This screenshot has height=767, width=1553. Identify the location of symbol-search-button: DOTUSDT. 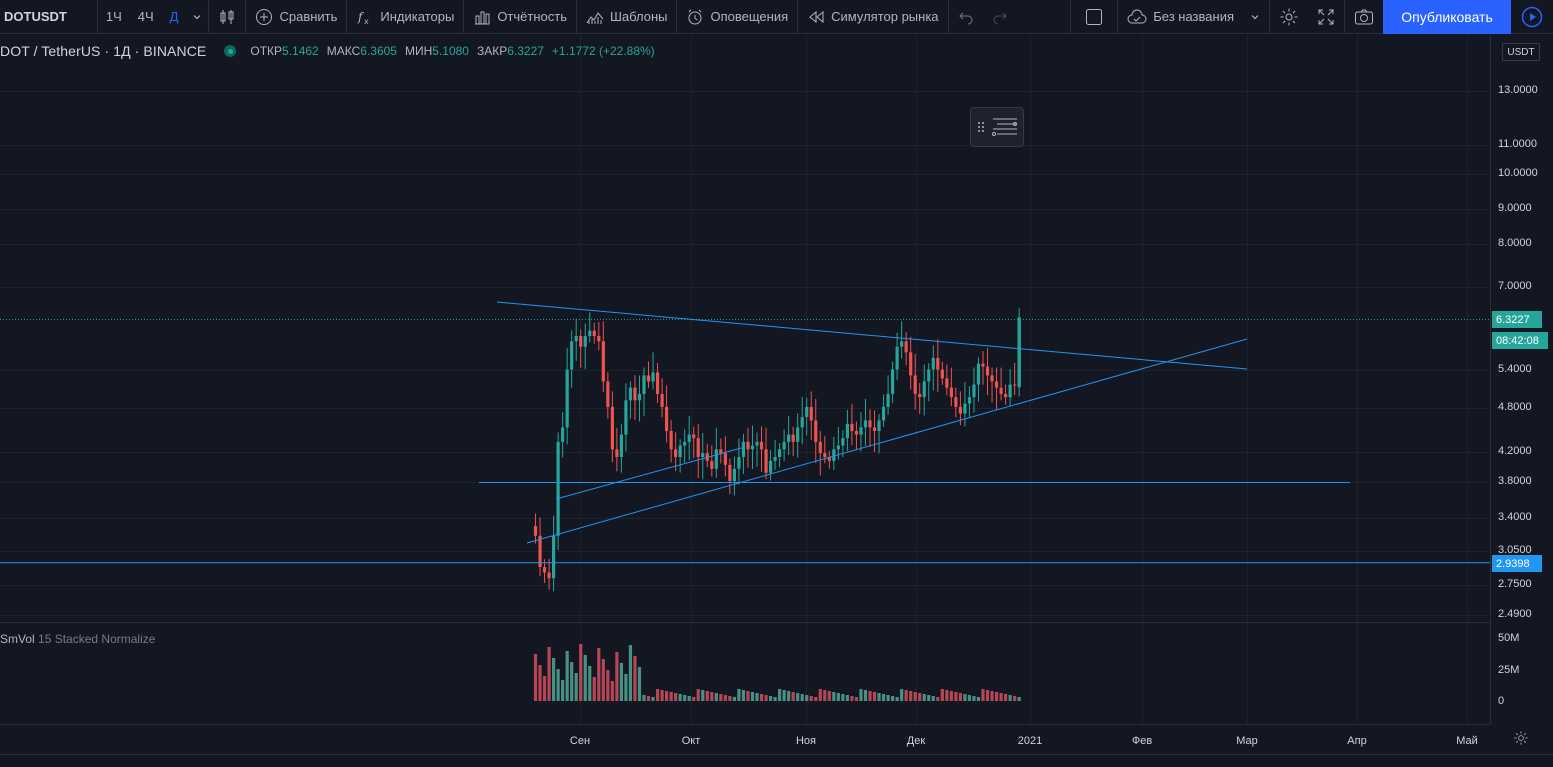
(35, 16).